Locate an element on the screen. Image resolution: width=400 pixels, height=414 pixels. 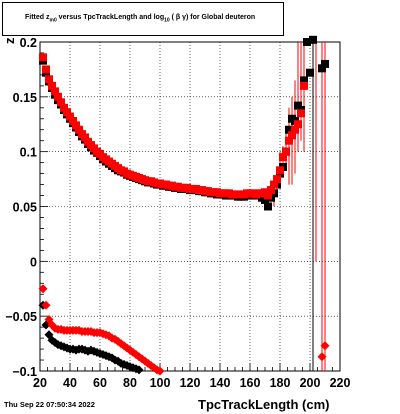
y-tick-label: 0.2 is located at coordinates (28, 43).